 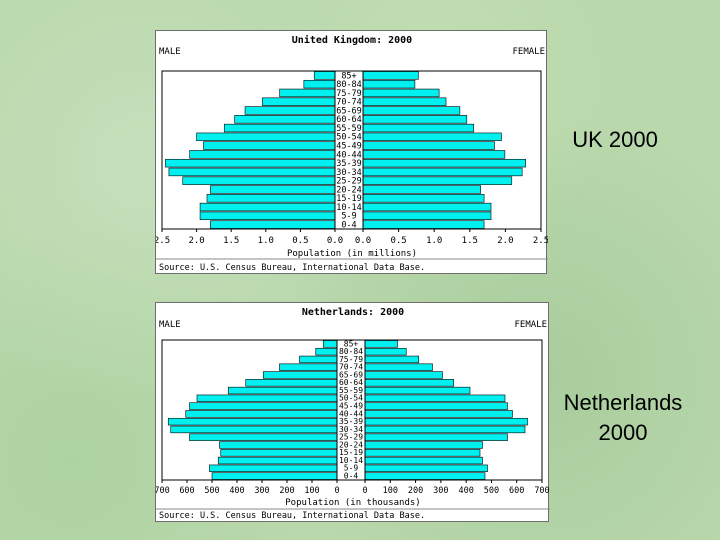 I want to click on x-axis-label: Population (in millions), so click(x=352, y=254).